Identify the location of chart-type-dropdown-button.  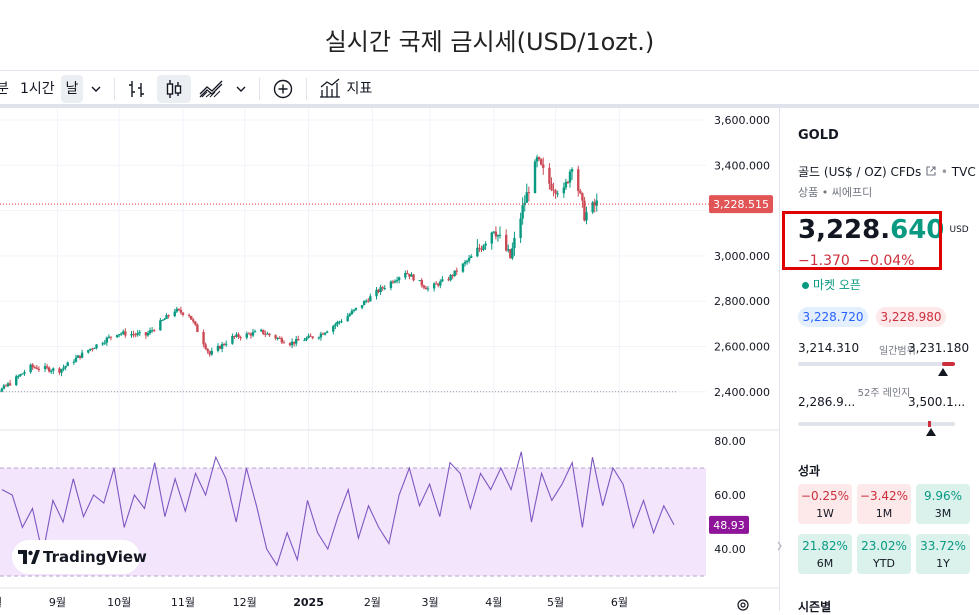
(241, 89).